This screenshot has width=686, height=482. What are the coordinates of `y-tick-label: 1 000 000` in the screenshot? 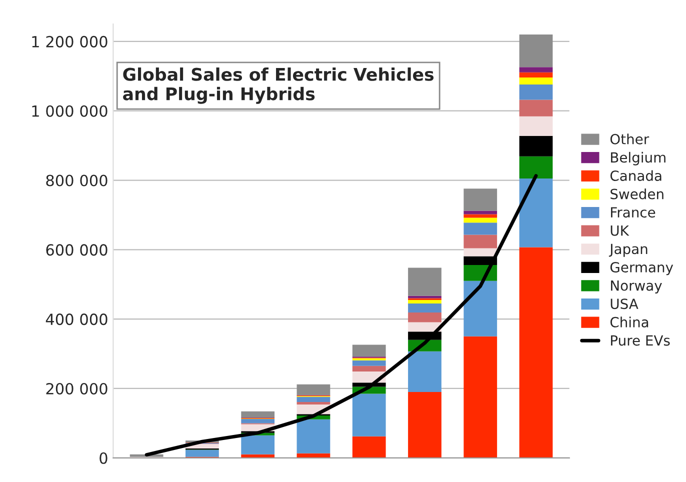 It's located at (70, 111).